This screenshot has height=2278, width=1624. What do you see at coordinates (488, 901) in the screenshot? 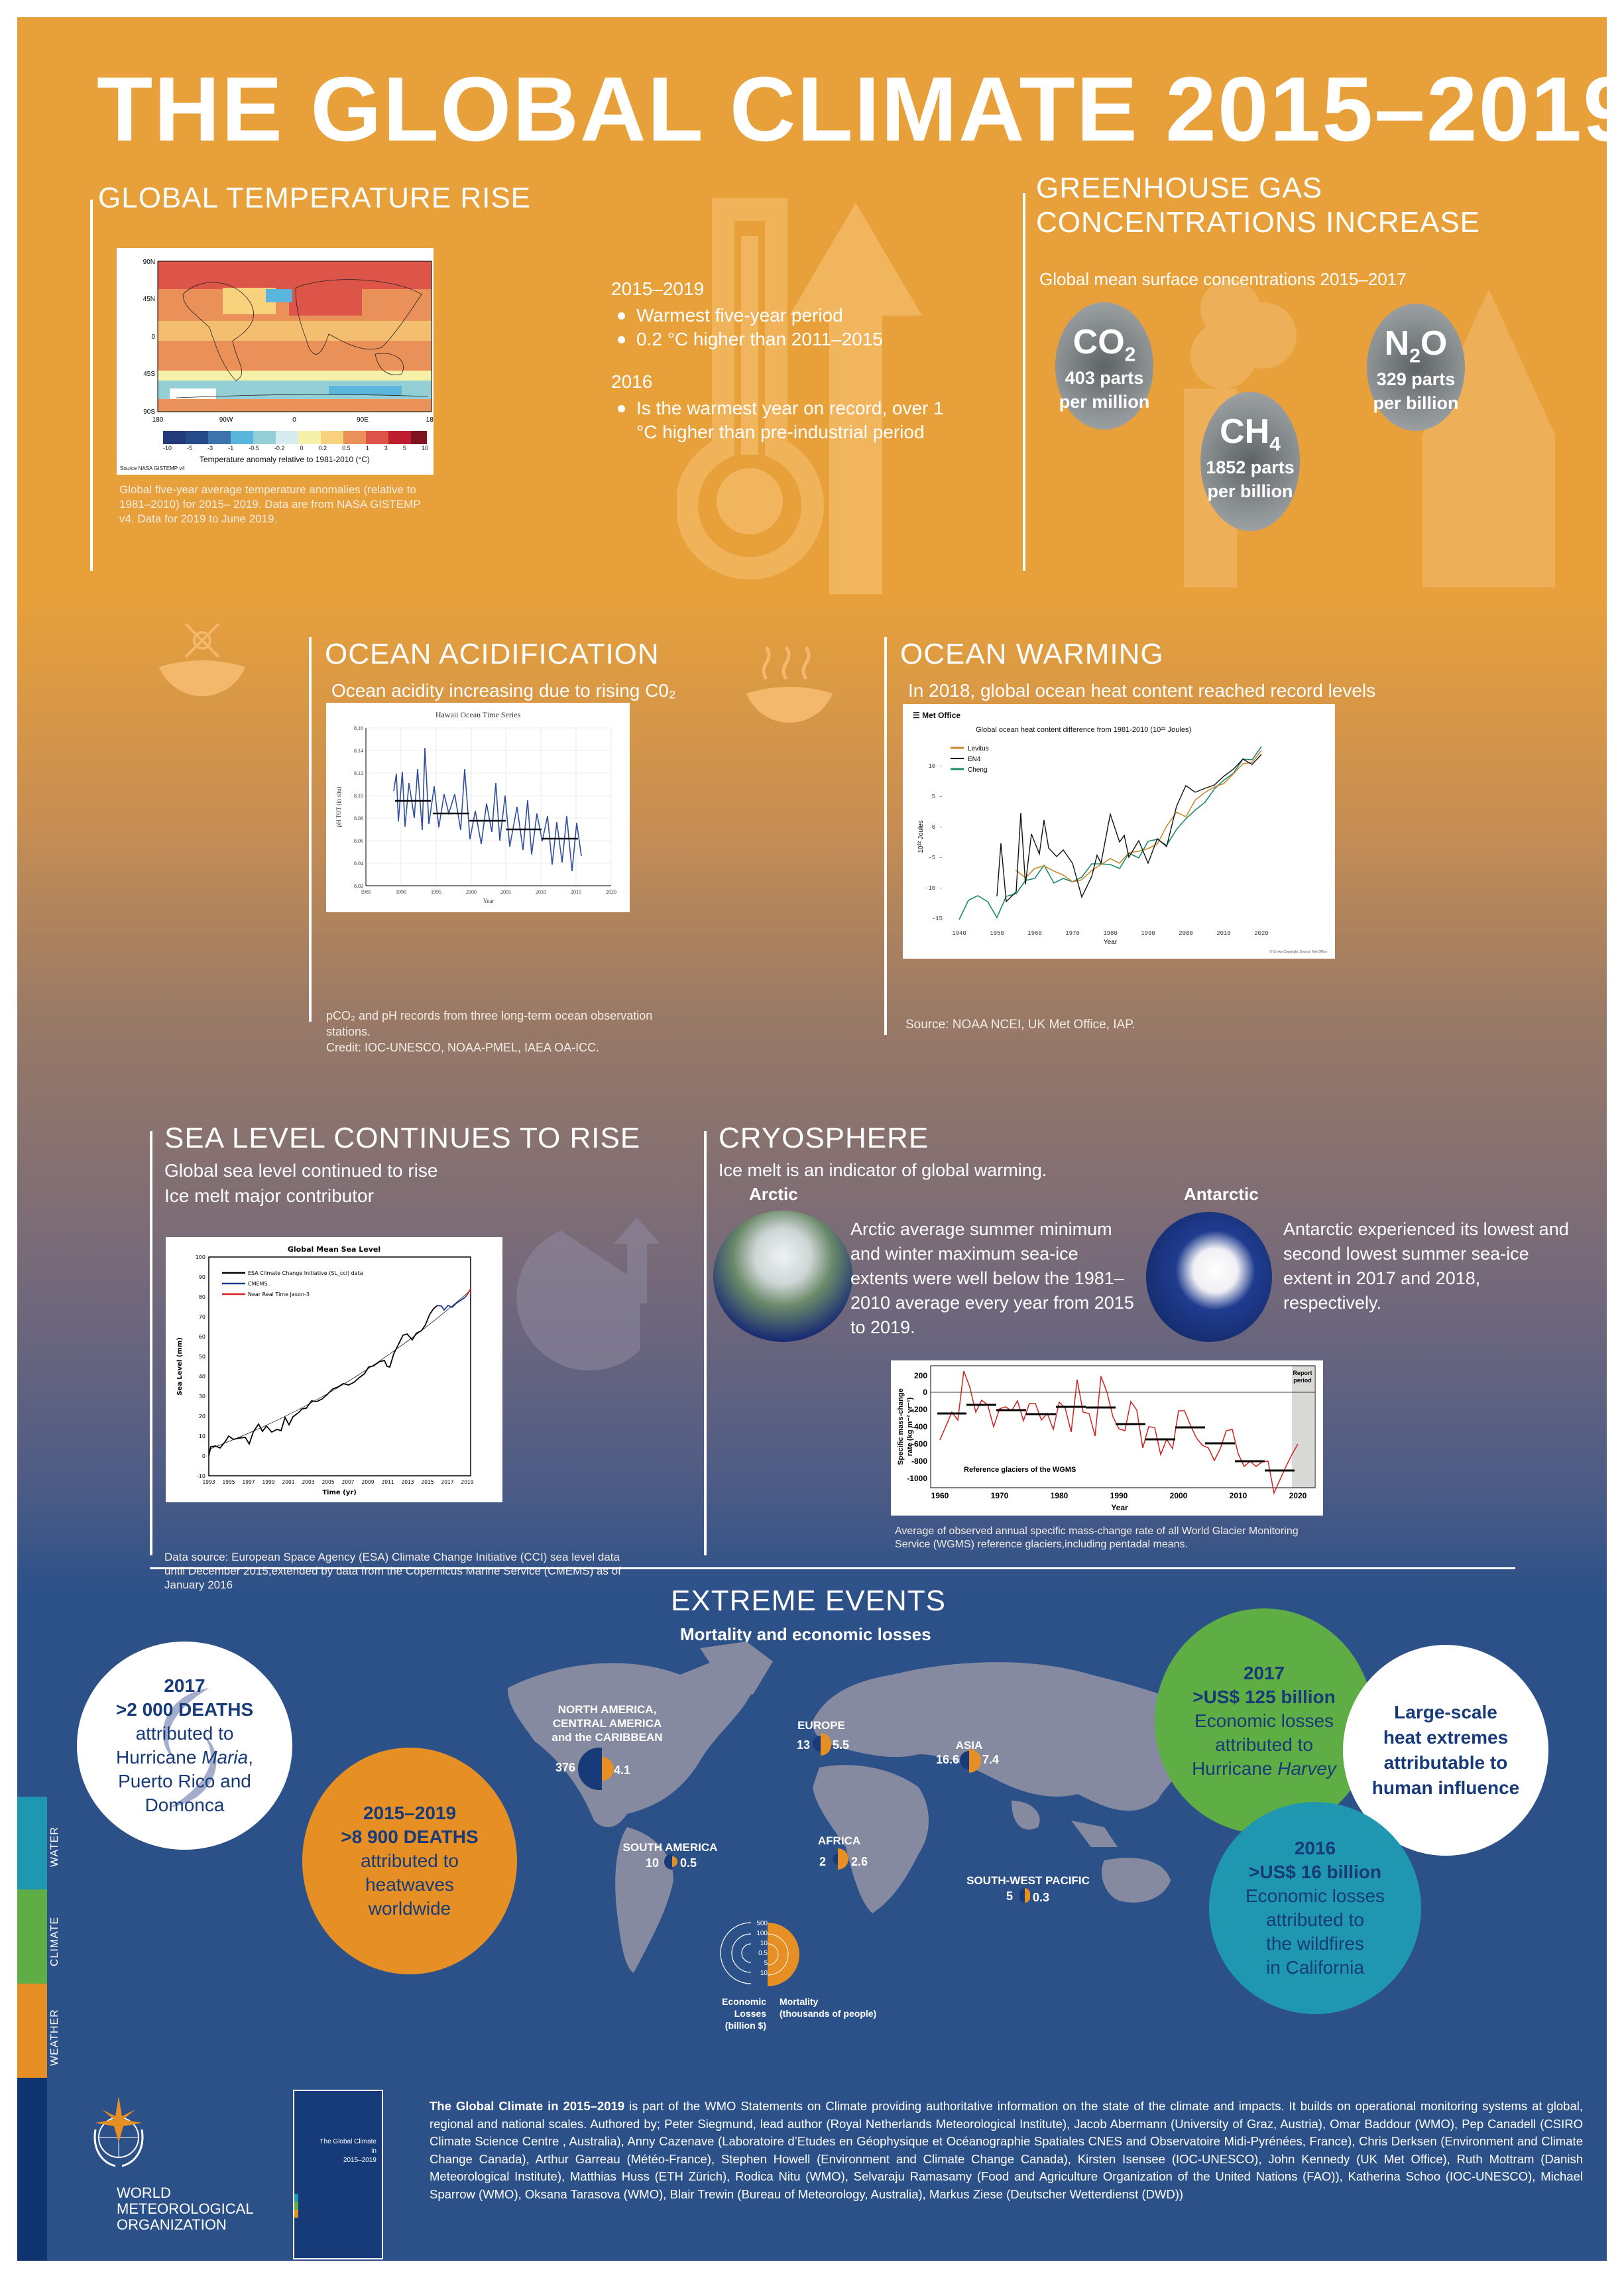
I see `svg-text: Year` at bounding box center [488, 901].